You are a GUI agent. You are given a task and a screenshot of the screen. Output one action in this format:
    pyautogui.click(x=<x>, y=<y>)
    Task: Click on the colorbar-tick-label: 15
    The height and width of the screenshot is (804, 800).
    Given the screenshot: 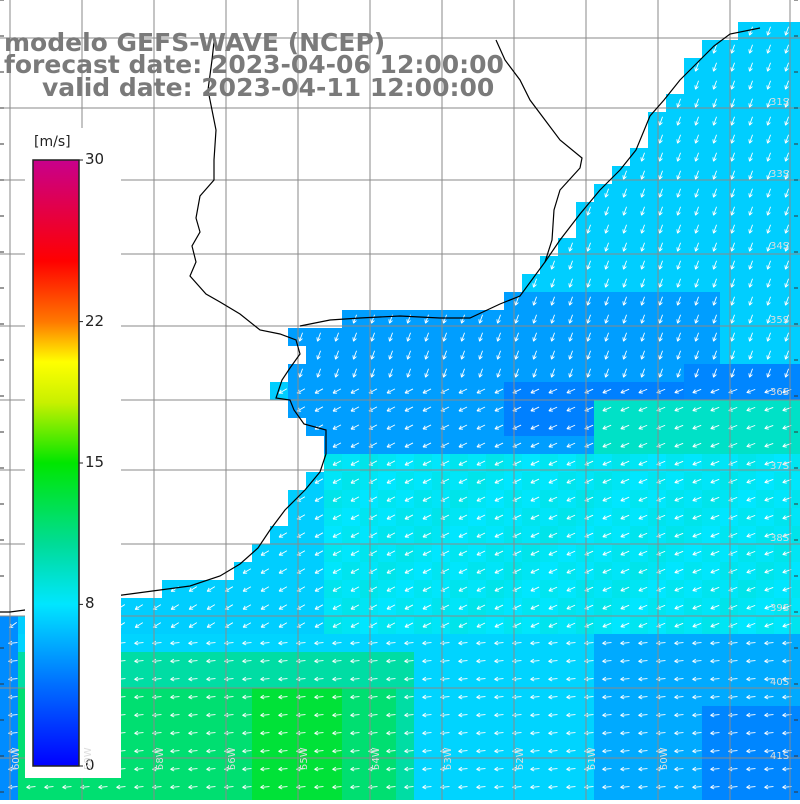 What is the action you would take?
    pyautogui.click(x=94, y=462)
    